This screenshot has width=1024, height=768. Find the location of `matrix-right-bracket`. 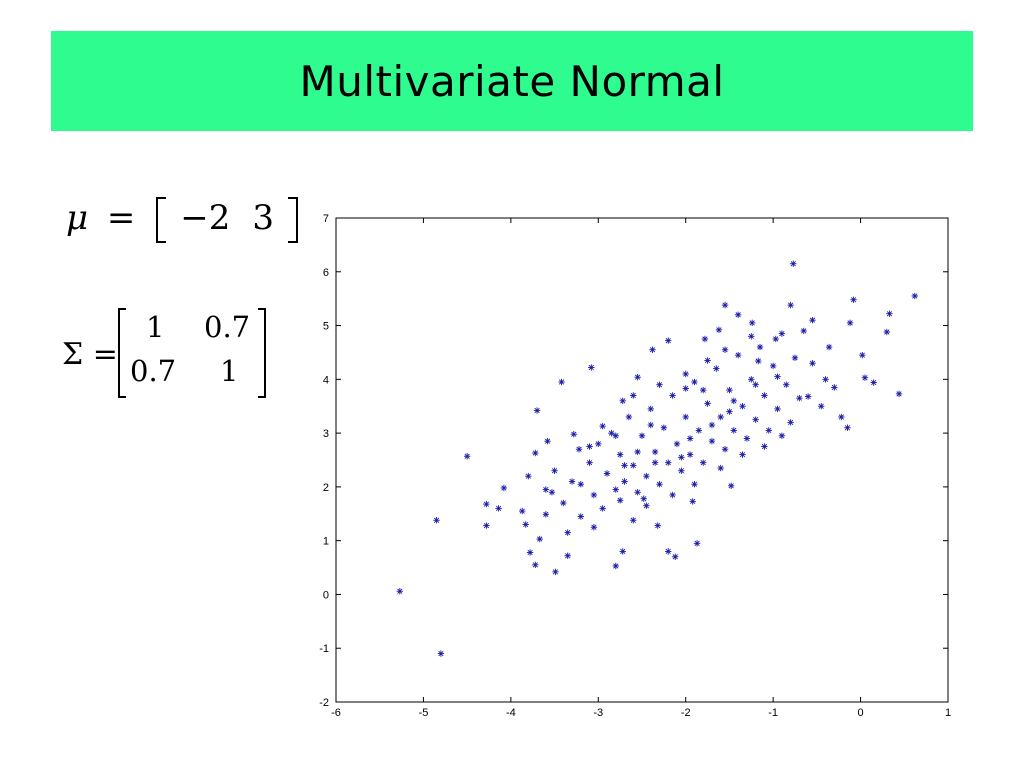

matrix-right-bracket is located at coordinates (262, 353).